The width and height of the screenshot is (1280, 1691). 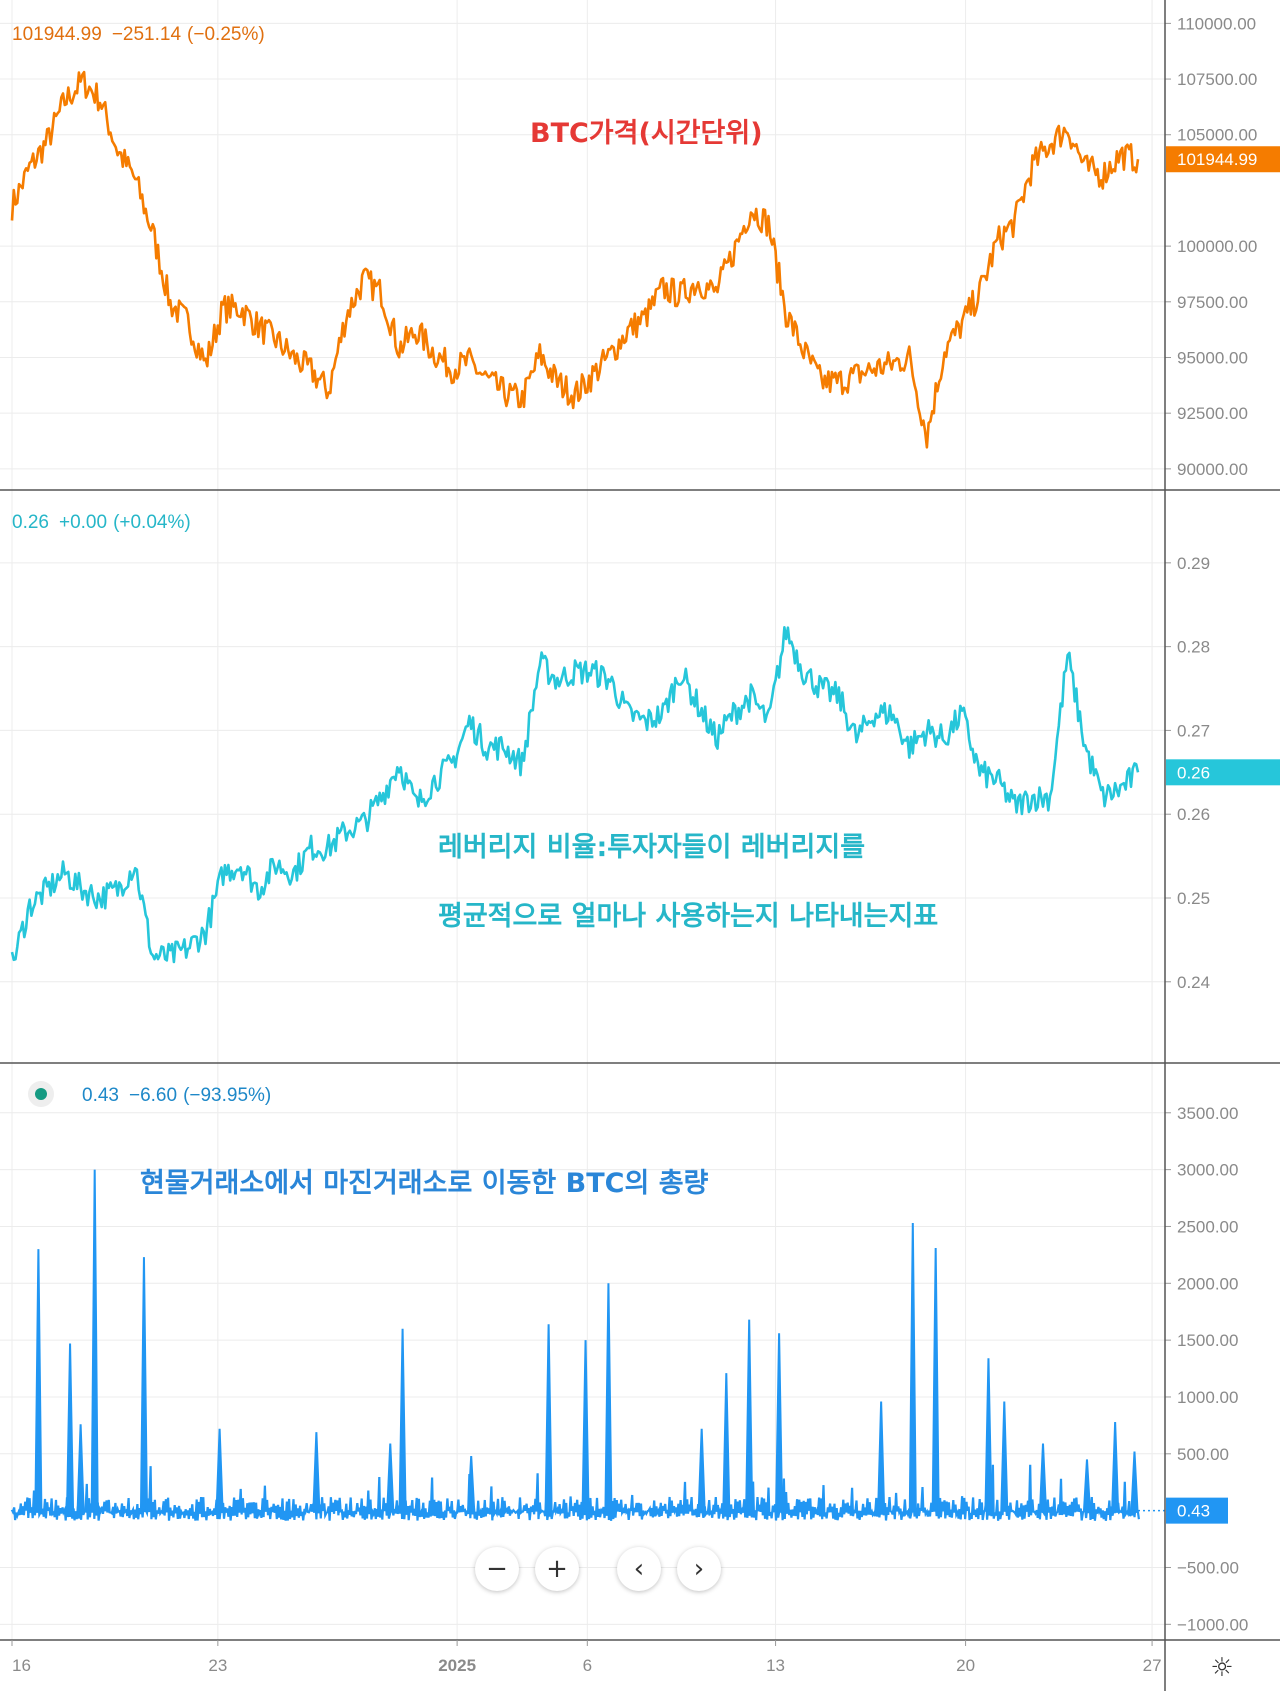 What do you see at coordinates (775, 1665) in the screenshot?
I see `time-tick-label: 13` at bounding box center [775, 1665].